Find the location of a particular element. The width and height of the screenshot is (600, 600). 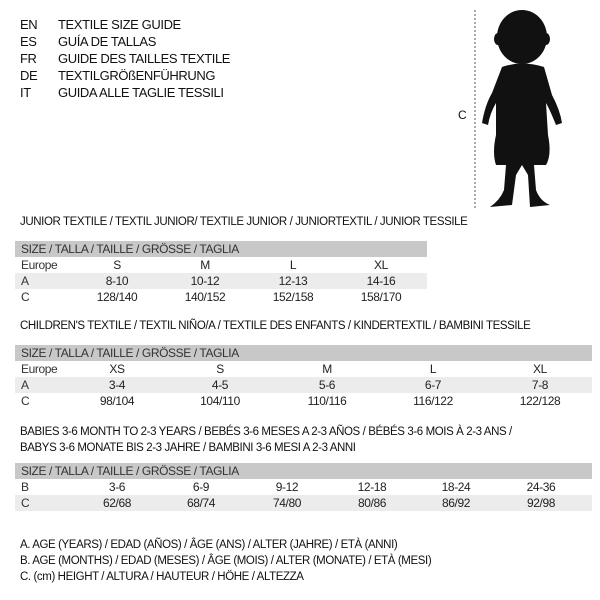

table-row: C 128/140 140/152 152/158 158/170 is located at coordinates (221, 297).